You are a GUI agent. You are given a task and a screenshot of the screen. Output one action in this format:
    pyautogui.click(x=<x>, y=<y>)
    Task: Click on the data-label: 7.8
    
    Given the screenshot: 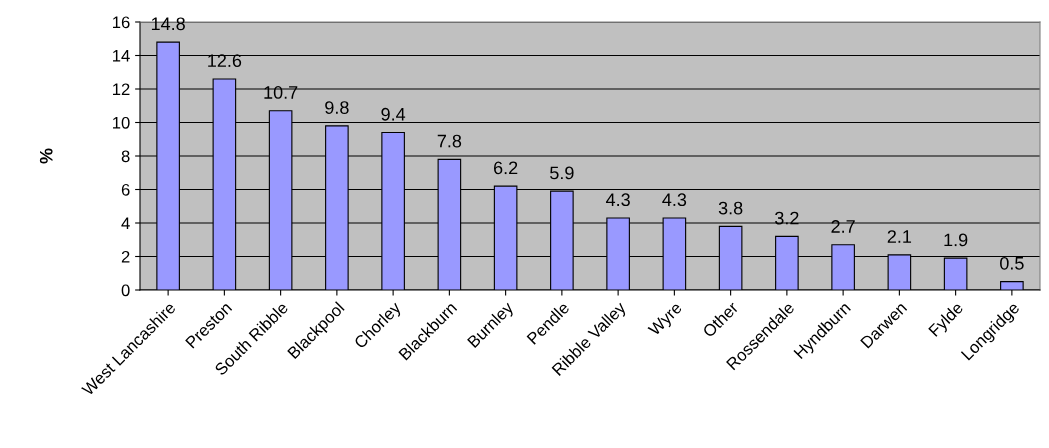 What is the action you would take?
    pyautogui.click(x=449, y=141)
    